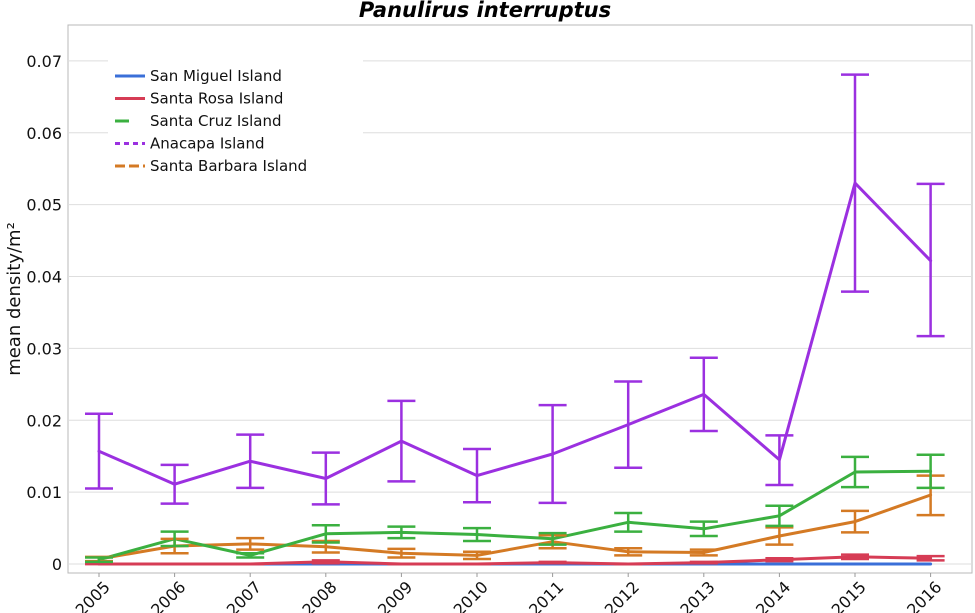  I want to click on x-tick-label: 2012, so click(622, 595).